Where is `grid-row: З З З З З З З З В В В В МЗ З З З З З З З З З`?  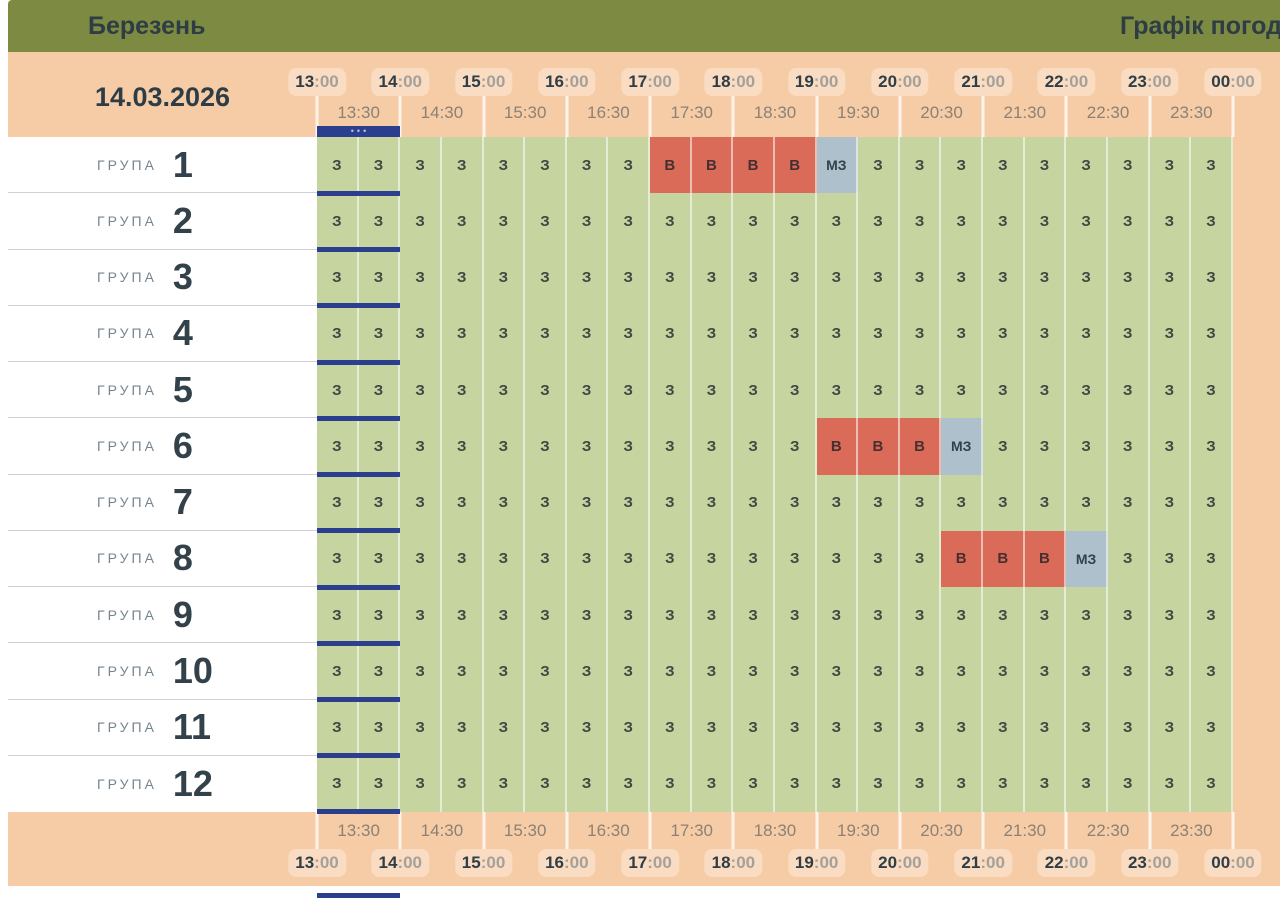 grid-row: З З З З З З З З В В В В МЗ З З З З З З З З З is located at coordinates (775, 165).